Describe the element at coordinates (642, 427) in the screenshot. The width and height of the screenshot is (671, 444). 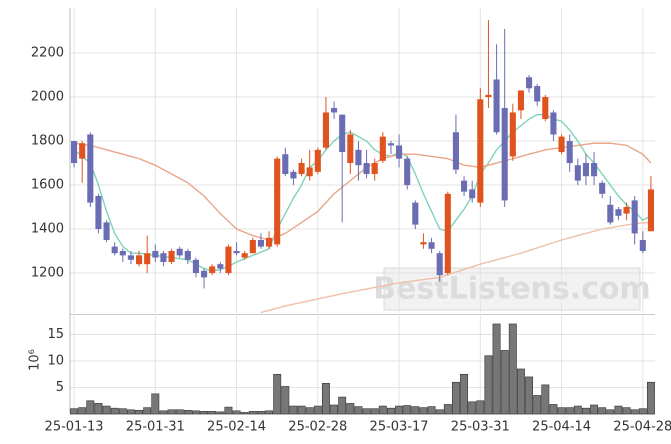
I see `x-tick-label: 25-04-28` at that location.